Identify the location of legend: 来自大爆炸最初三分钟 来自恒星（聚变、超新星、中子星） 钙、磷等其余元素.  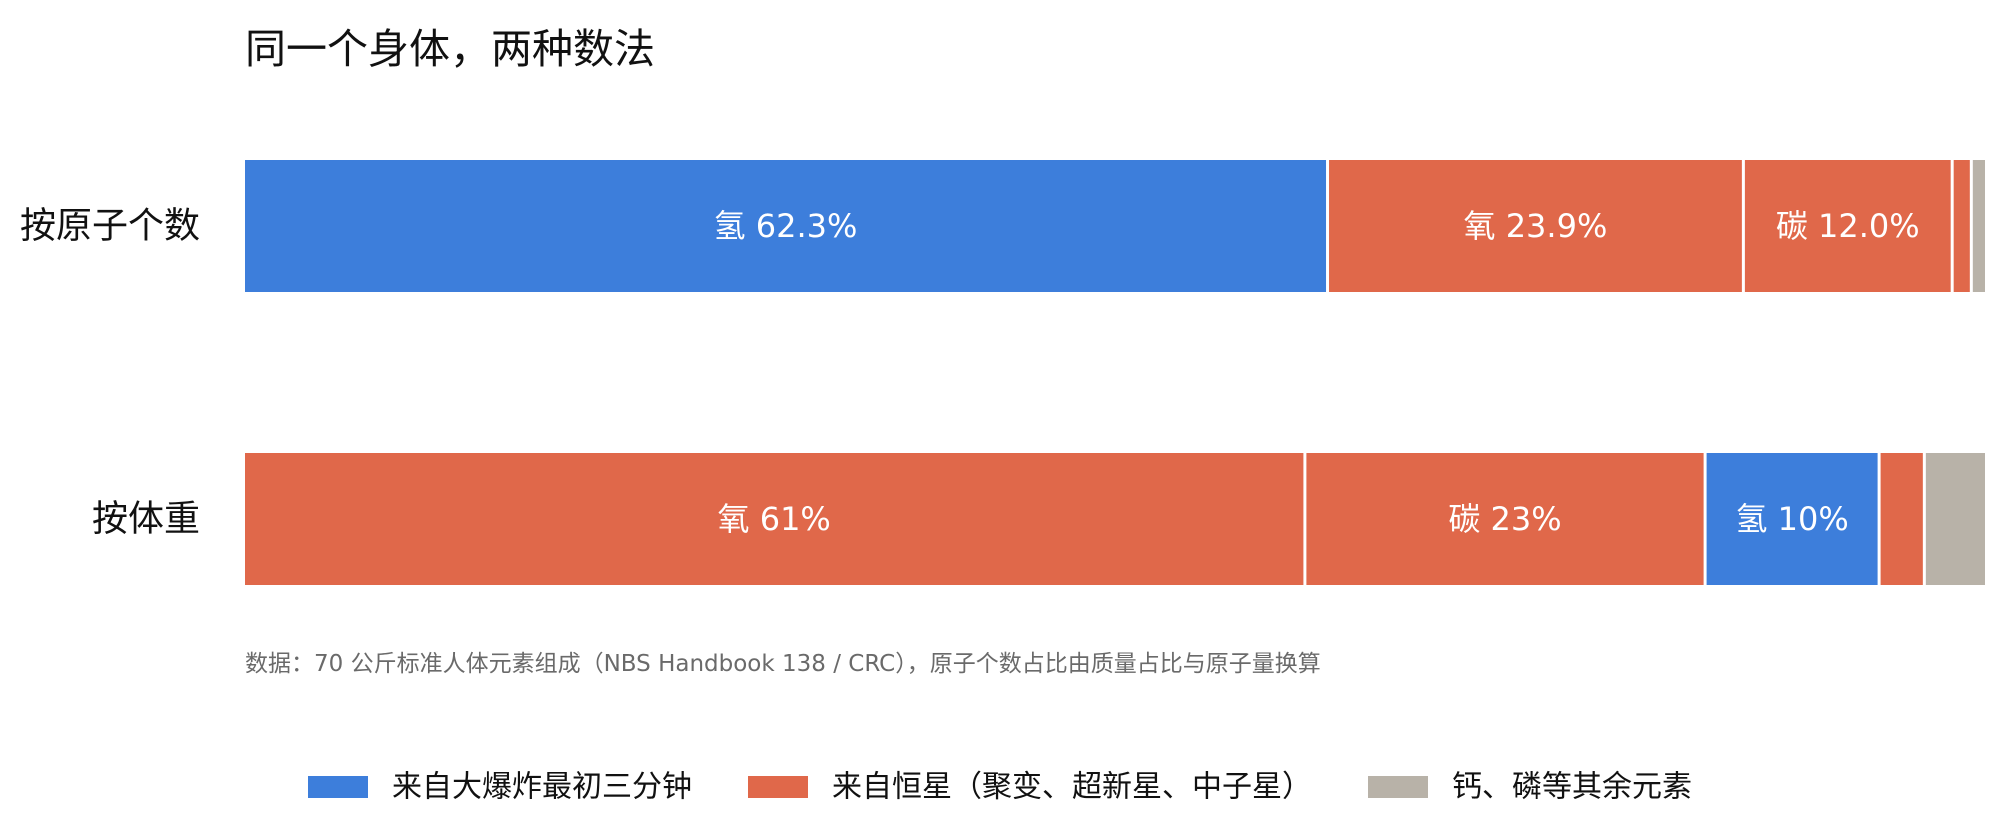
(1000, 787).